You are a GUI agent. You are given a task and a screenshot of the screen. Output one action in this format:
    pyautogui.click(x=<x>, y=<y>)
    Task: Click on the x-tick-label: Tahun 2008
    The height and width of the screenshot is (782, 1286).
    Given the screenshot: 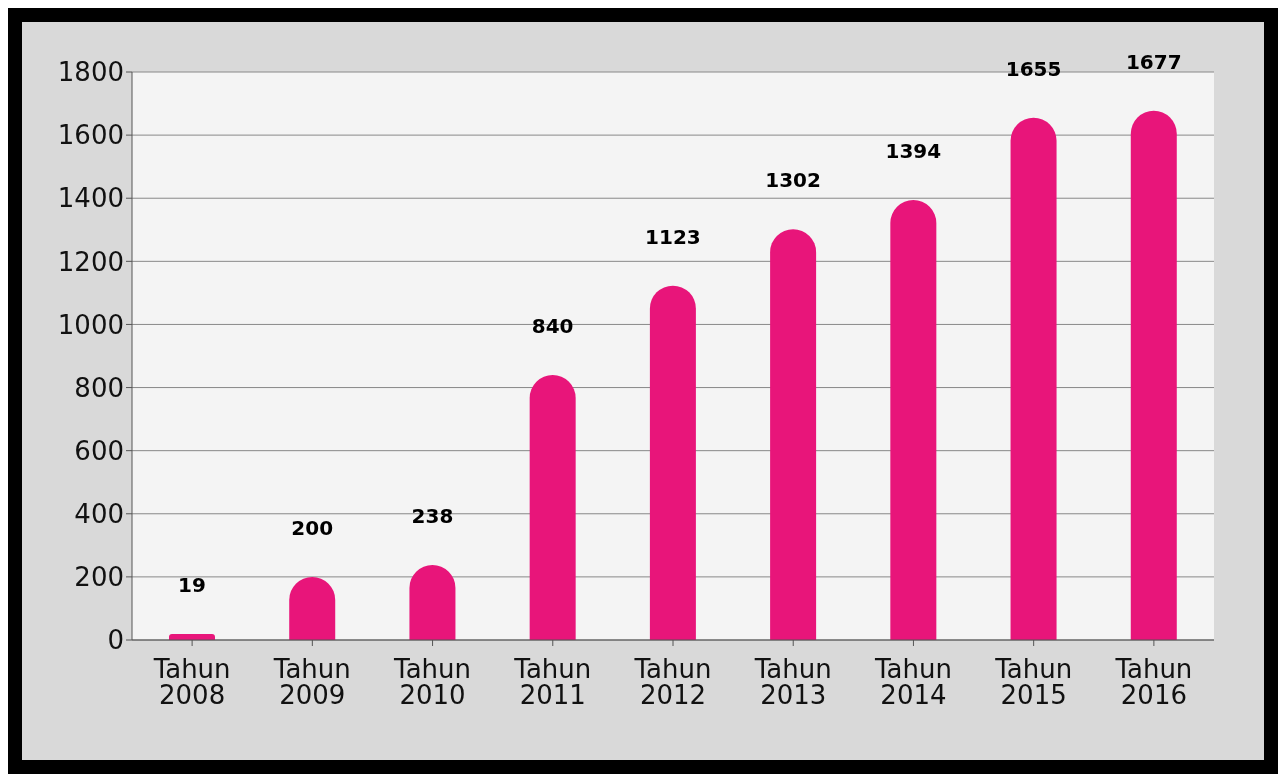 What is the action you would take?
    pyautogui.click(x=191, y=682)
    